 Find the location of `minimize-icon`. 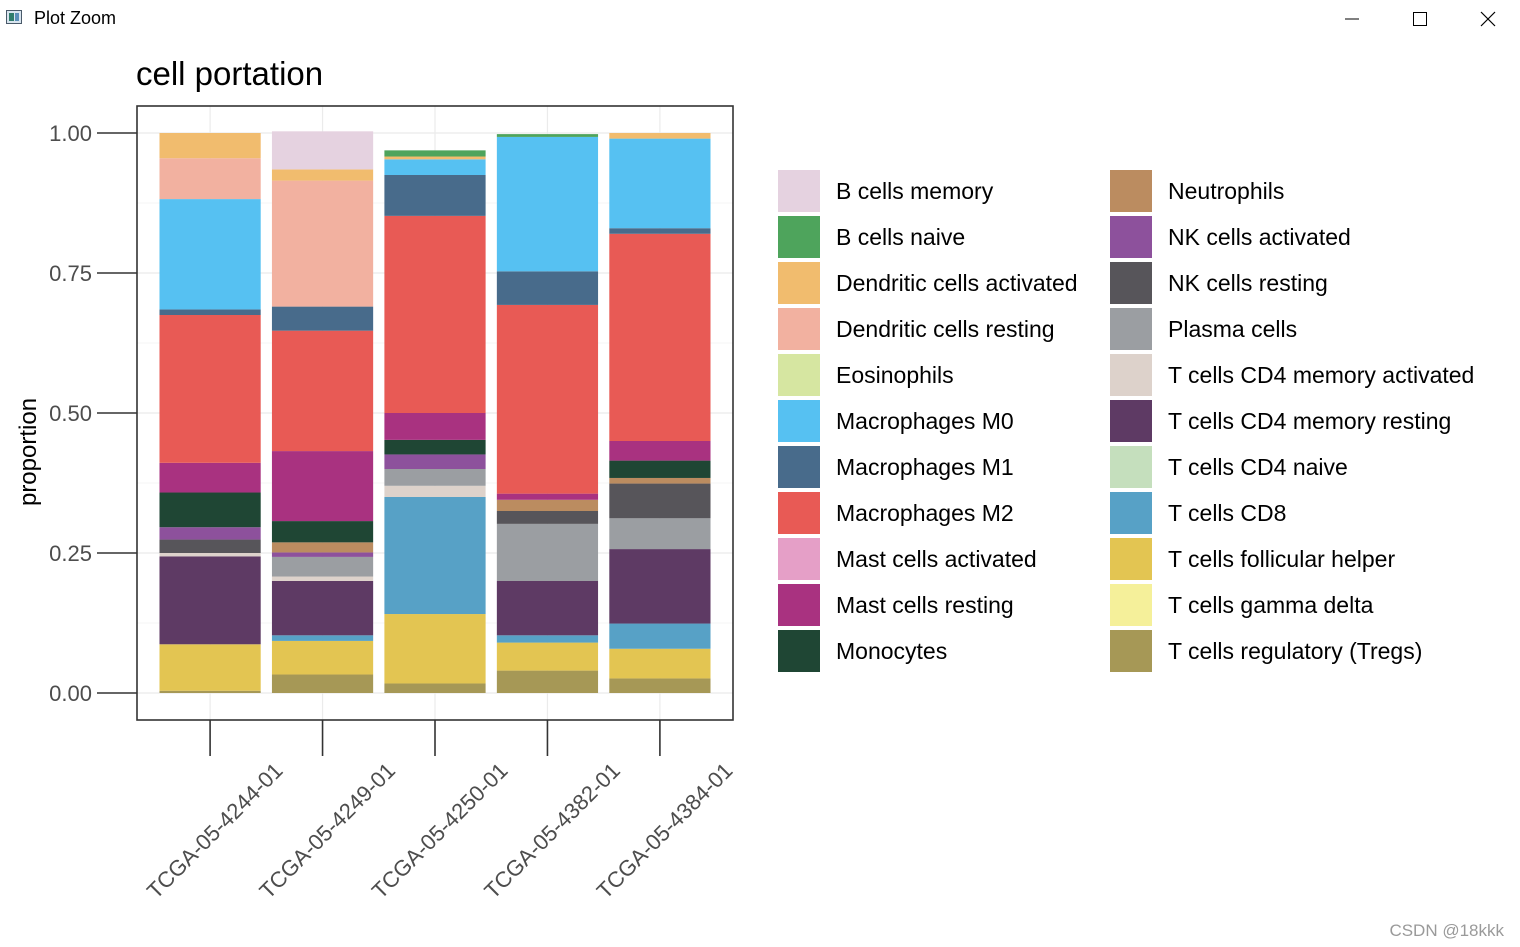

minimize-icon is located at coordinates (1352, 19).